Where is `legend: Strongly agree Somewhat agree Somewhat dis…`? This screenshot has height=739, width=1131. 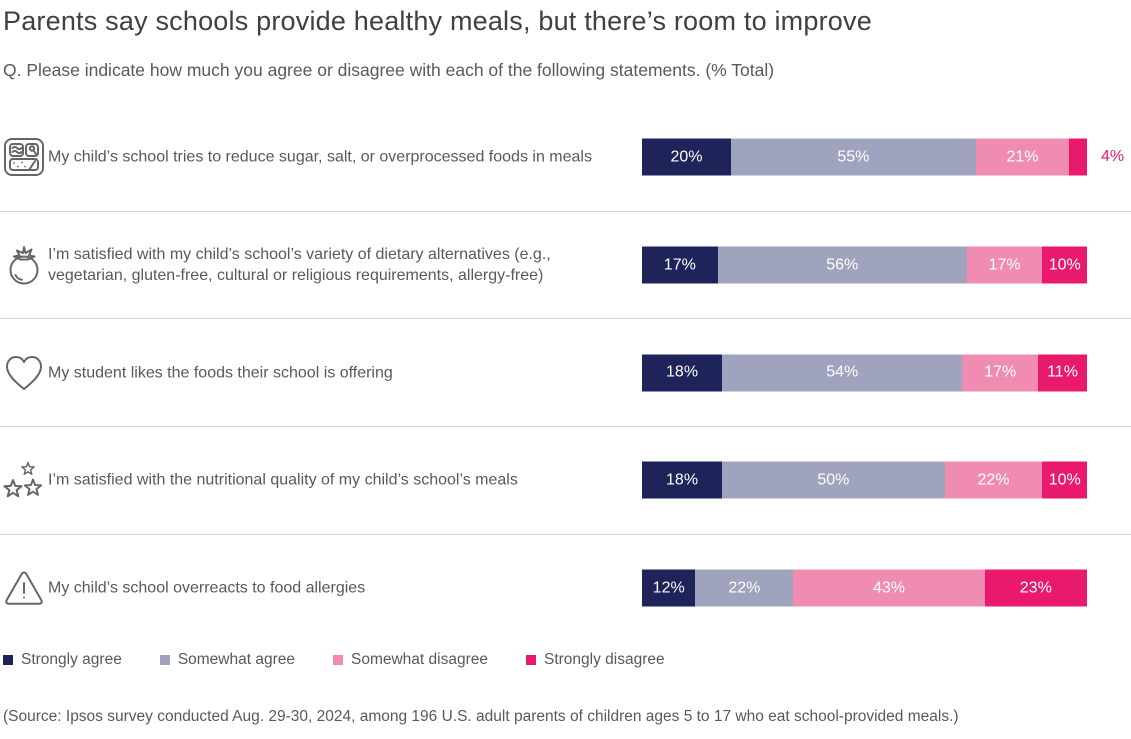 legend: Strongly agree Somewhat agree Somewhat dis… is located at coordinates (334, 660).